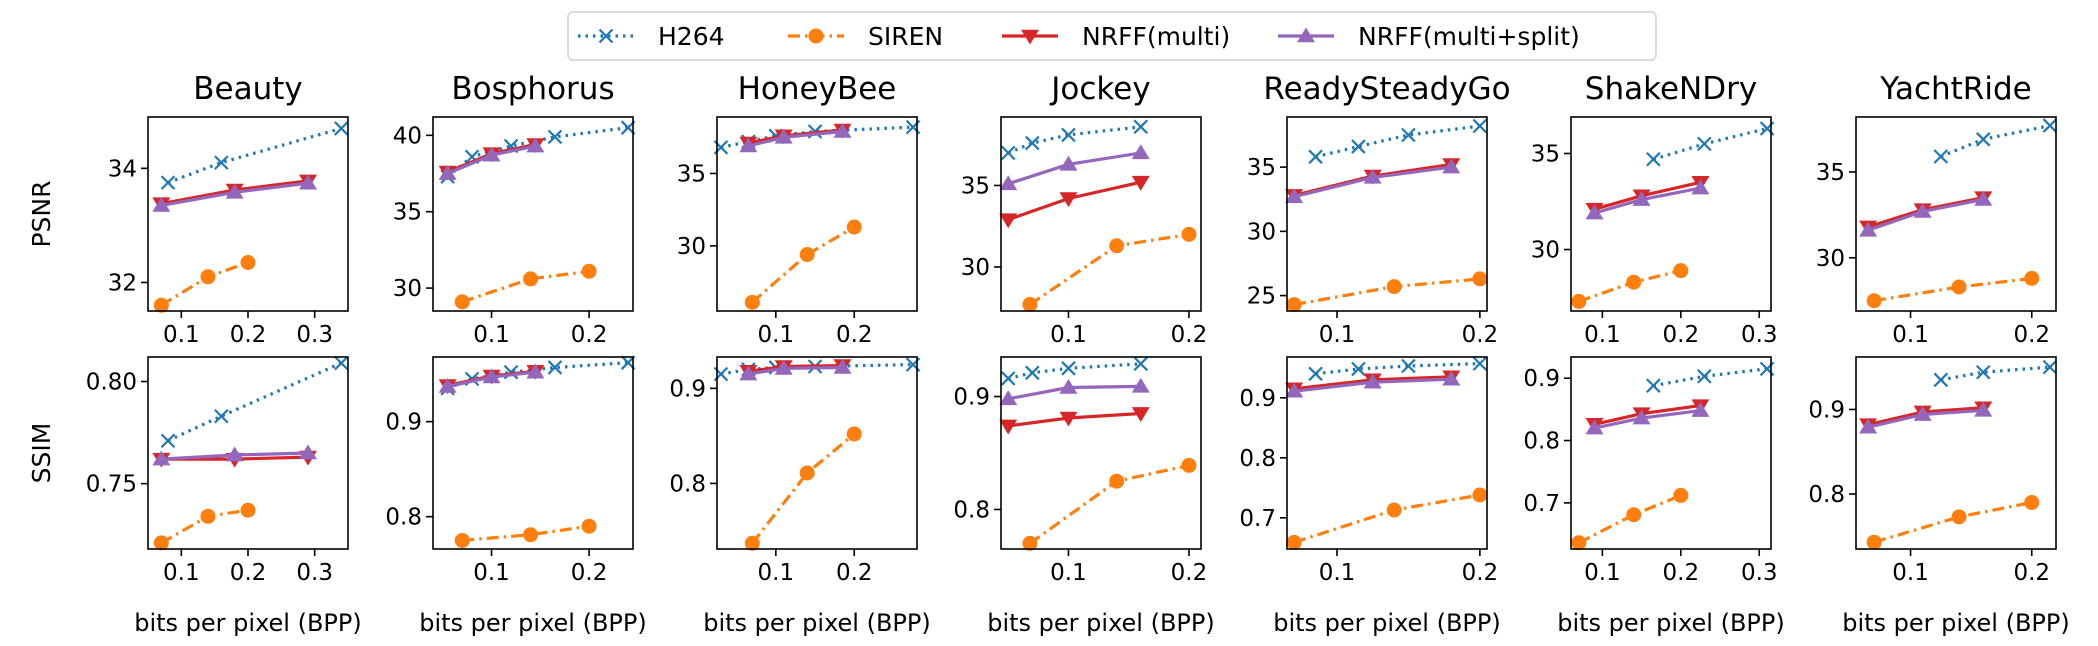 The image size is (2098, 646). What do you see at coordinates (1116, 36) in the screenshot?
I see `legend-entry-nrff-multi: NRFF(multi)` at bounding box center [1116, 36].